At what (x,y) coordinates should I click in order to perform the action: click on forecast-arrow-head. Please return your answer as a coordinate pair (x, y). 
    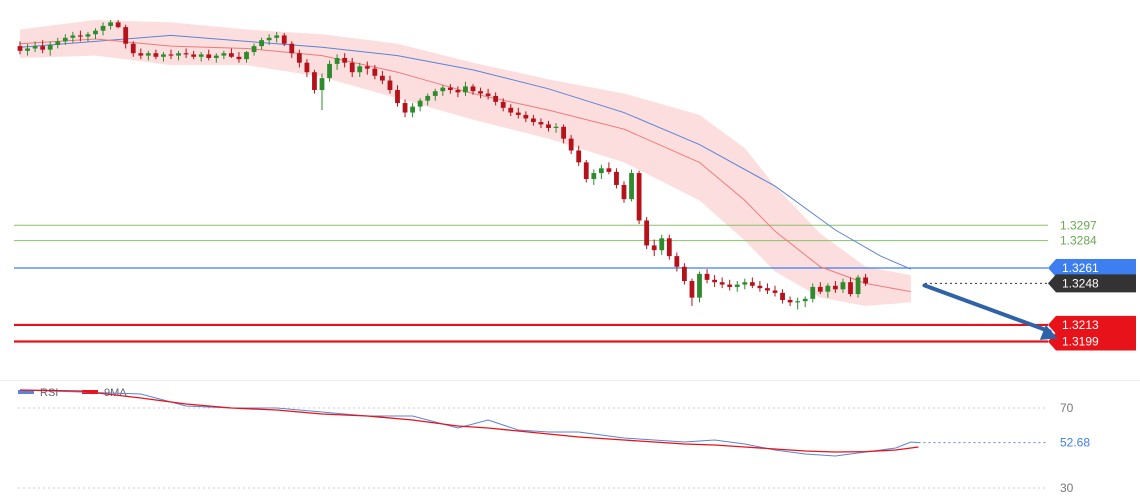
    Looking at the image, I should click on (1048, 332).